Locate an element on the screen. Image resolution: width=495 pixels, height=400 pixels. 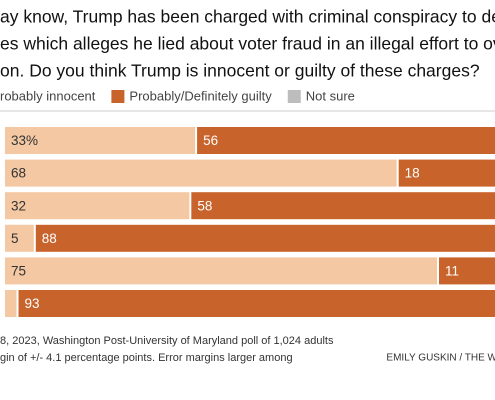
value-label: 88 is located at coordinates (49, 238).